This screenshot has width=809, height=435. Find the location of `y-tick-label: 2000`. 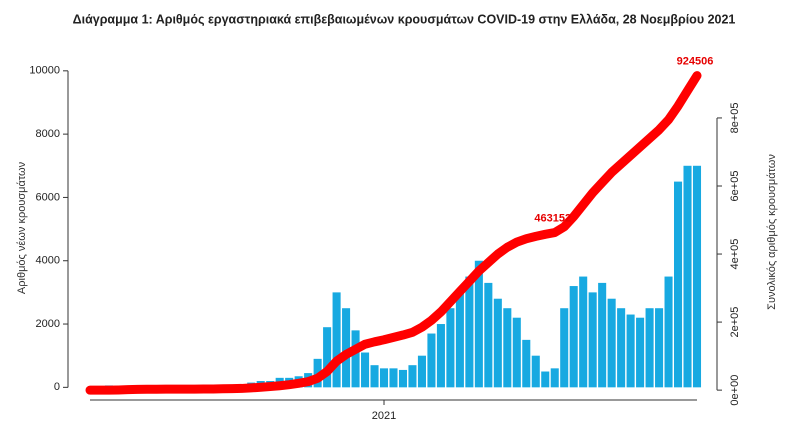

y-tick-label: 2000 is located at coordinates (48, 324).